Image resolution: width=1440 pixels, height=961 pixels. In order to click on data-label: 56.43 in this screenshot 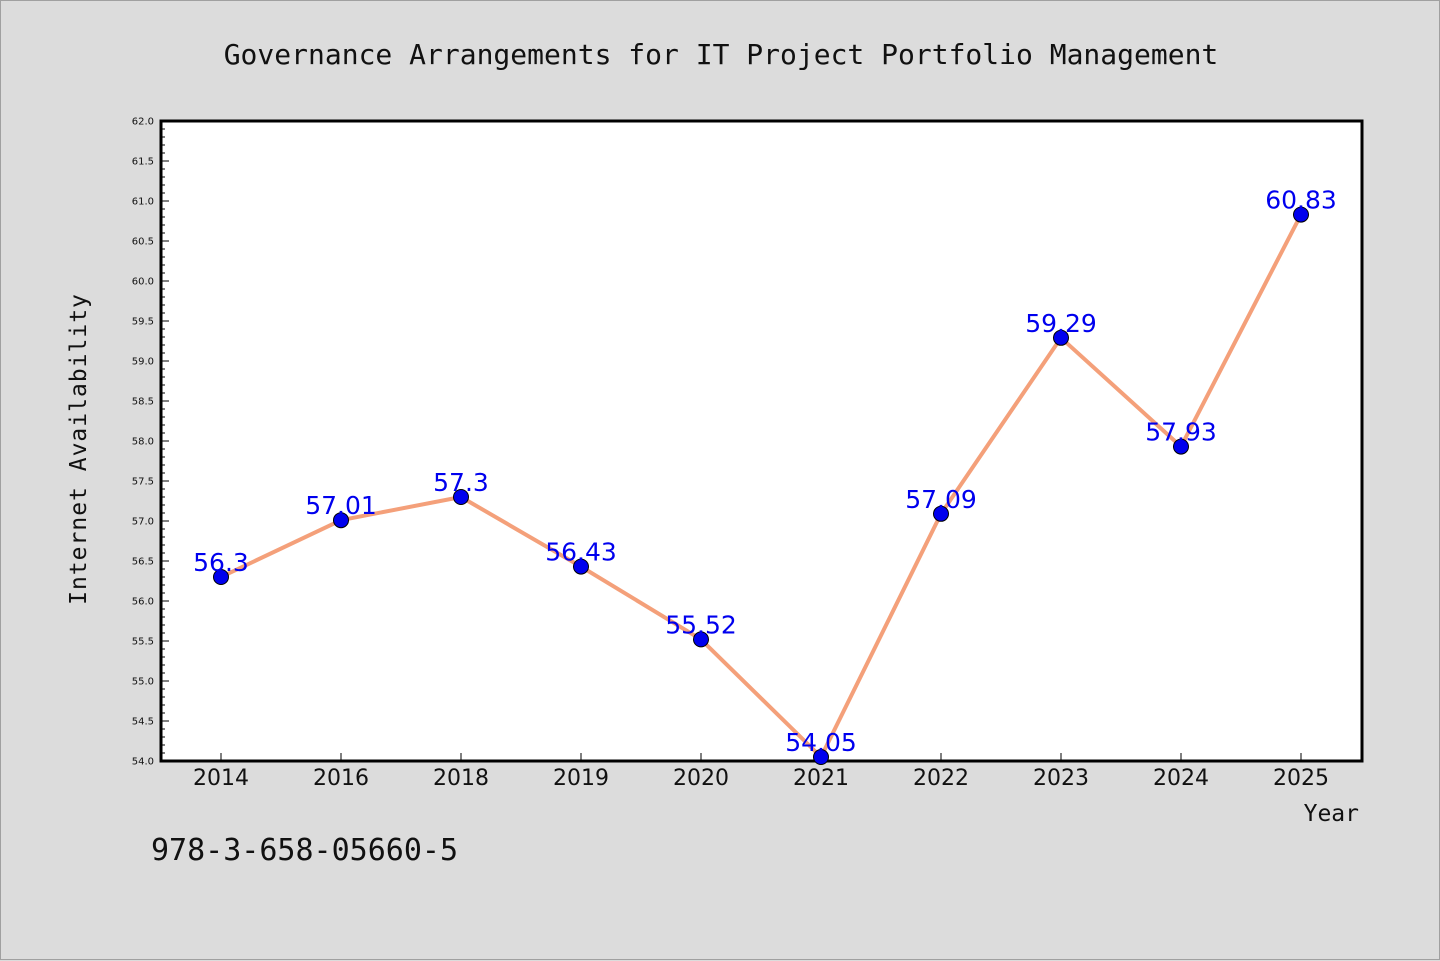, I will do `click(581, 552)`.